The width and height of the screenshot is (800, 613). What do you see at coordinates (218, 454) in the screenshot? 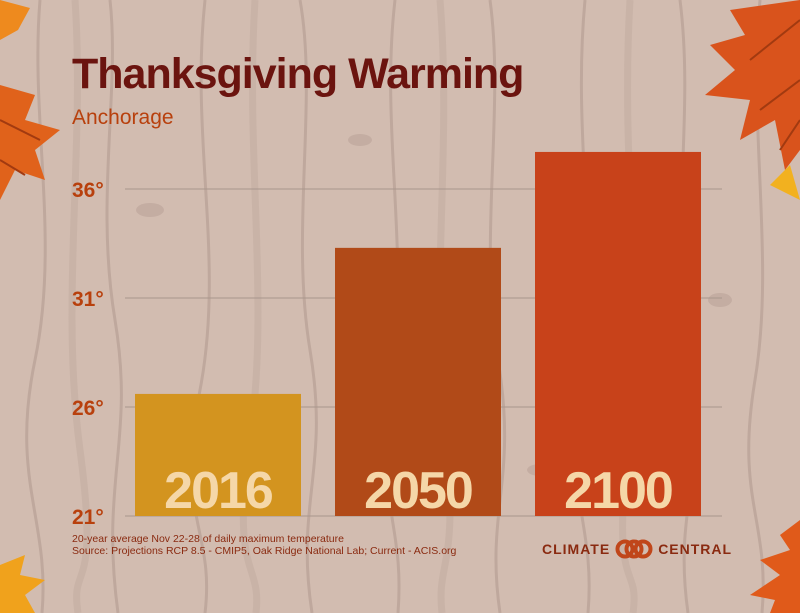
I see `bar-2016` at bounding box center [218, 454].